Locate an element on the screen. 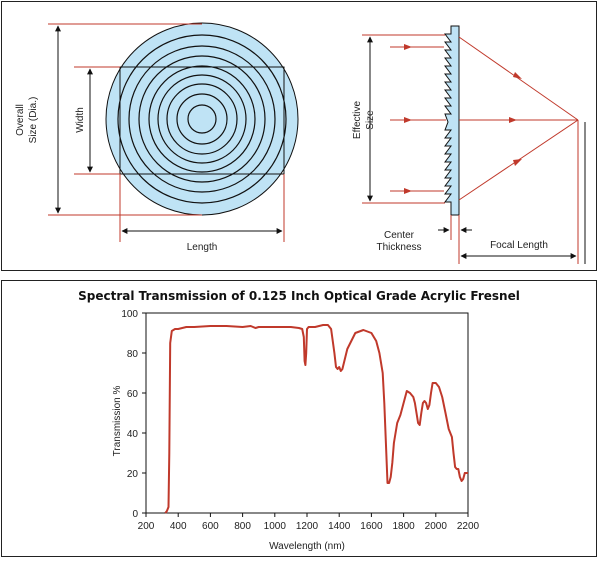 This screenshot has width=600, height=561. overall-size-label-line2: Size (Dia.) is located at coordinates (33, 120).